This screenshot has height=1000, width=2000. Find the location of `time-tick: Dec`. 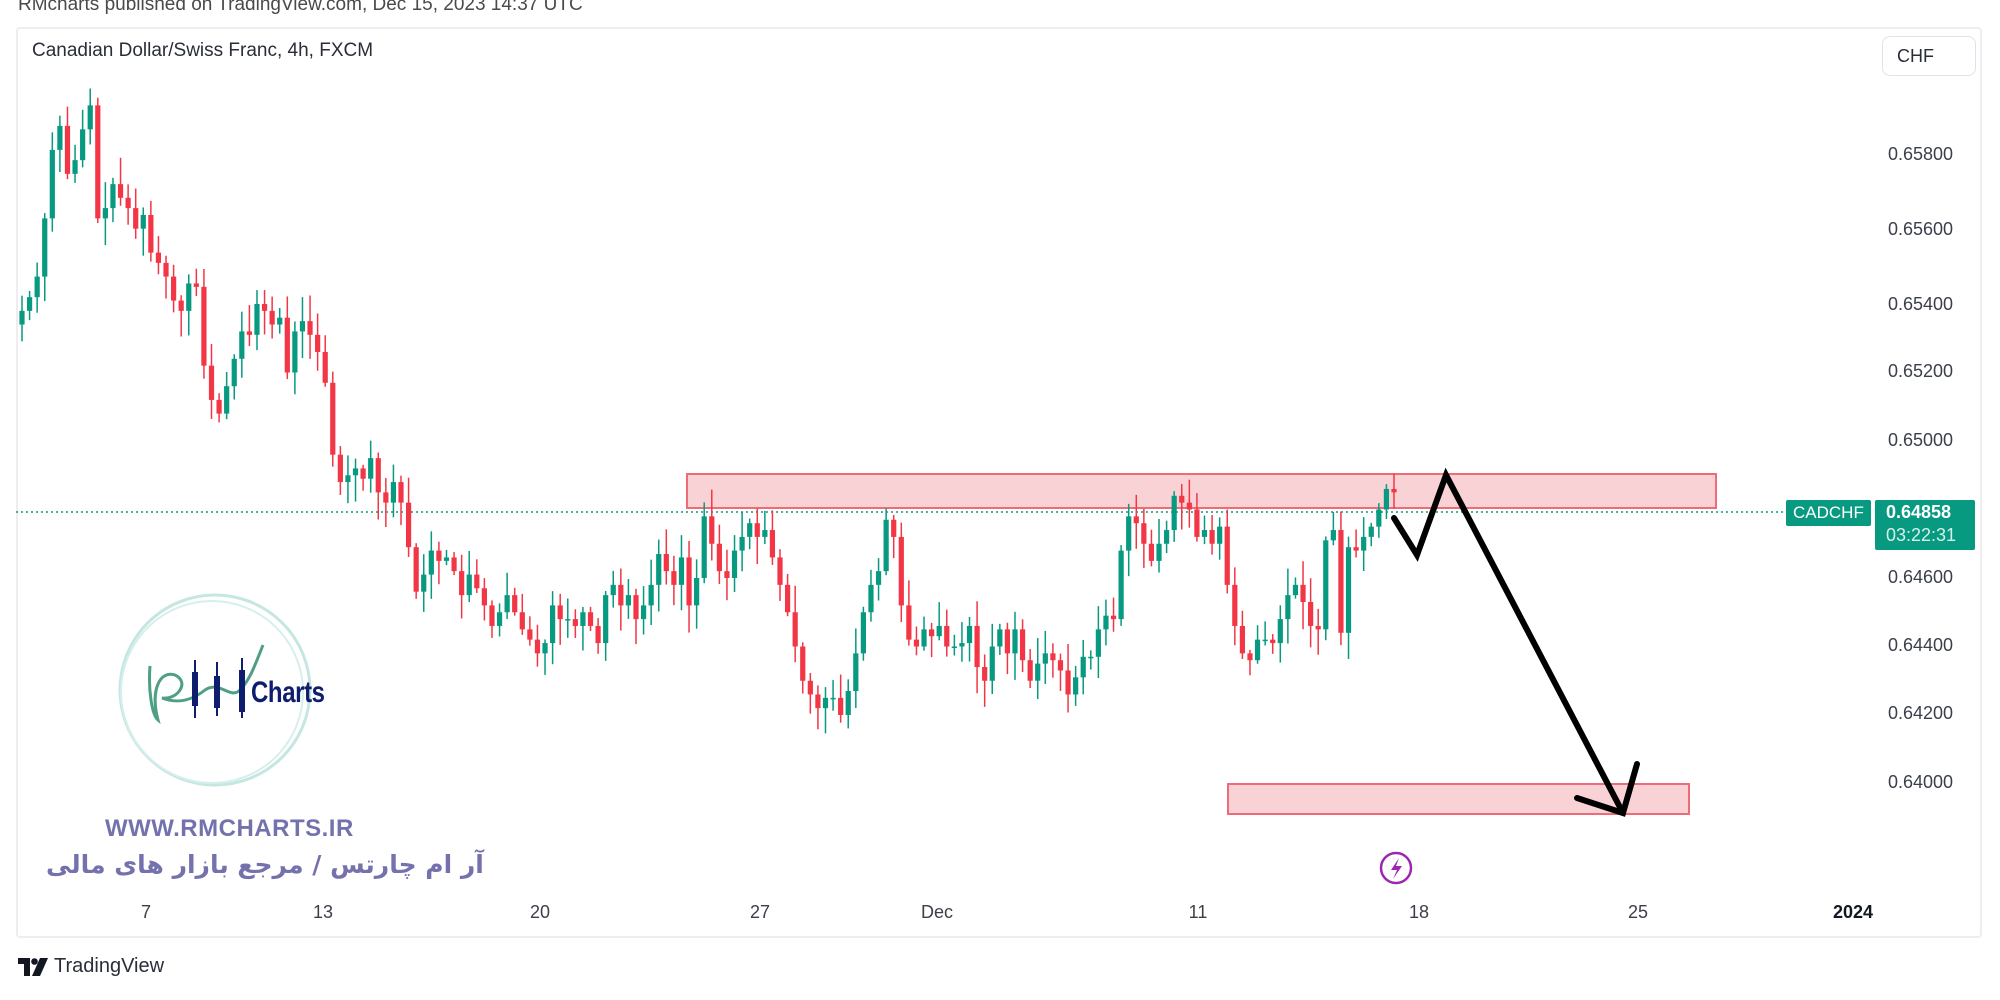

time-tick: Dec is located at coordinates (937, 912).